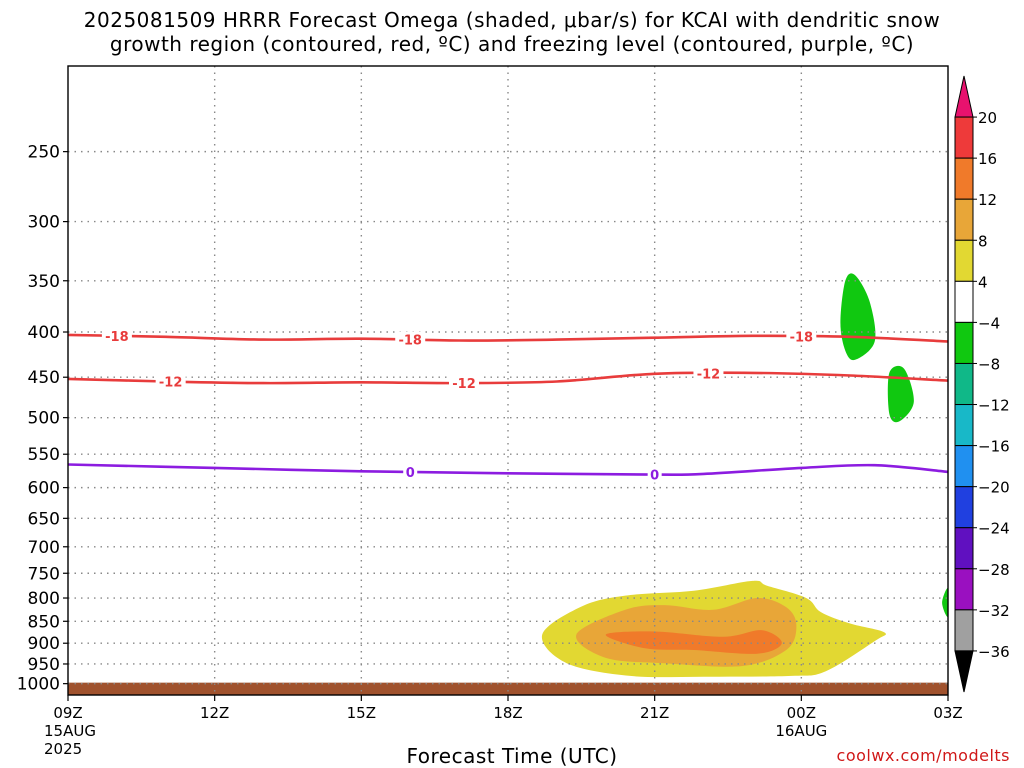 This screenshot has width=1024, height=768. I want to click on y-tick-label-350: 350, so click(44, 282).